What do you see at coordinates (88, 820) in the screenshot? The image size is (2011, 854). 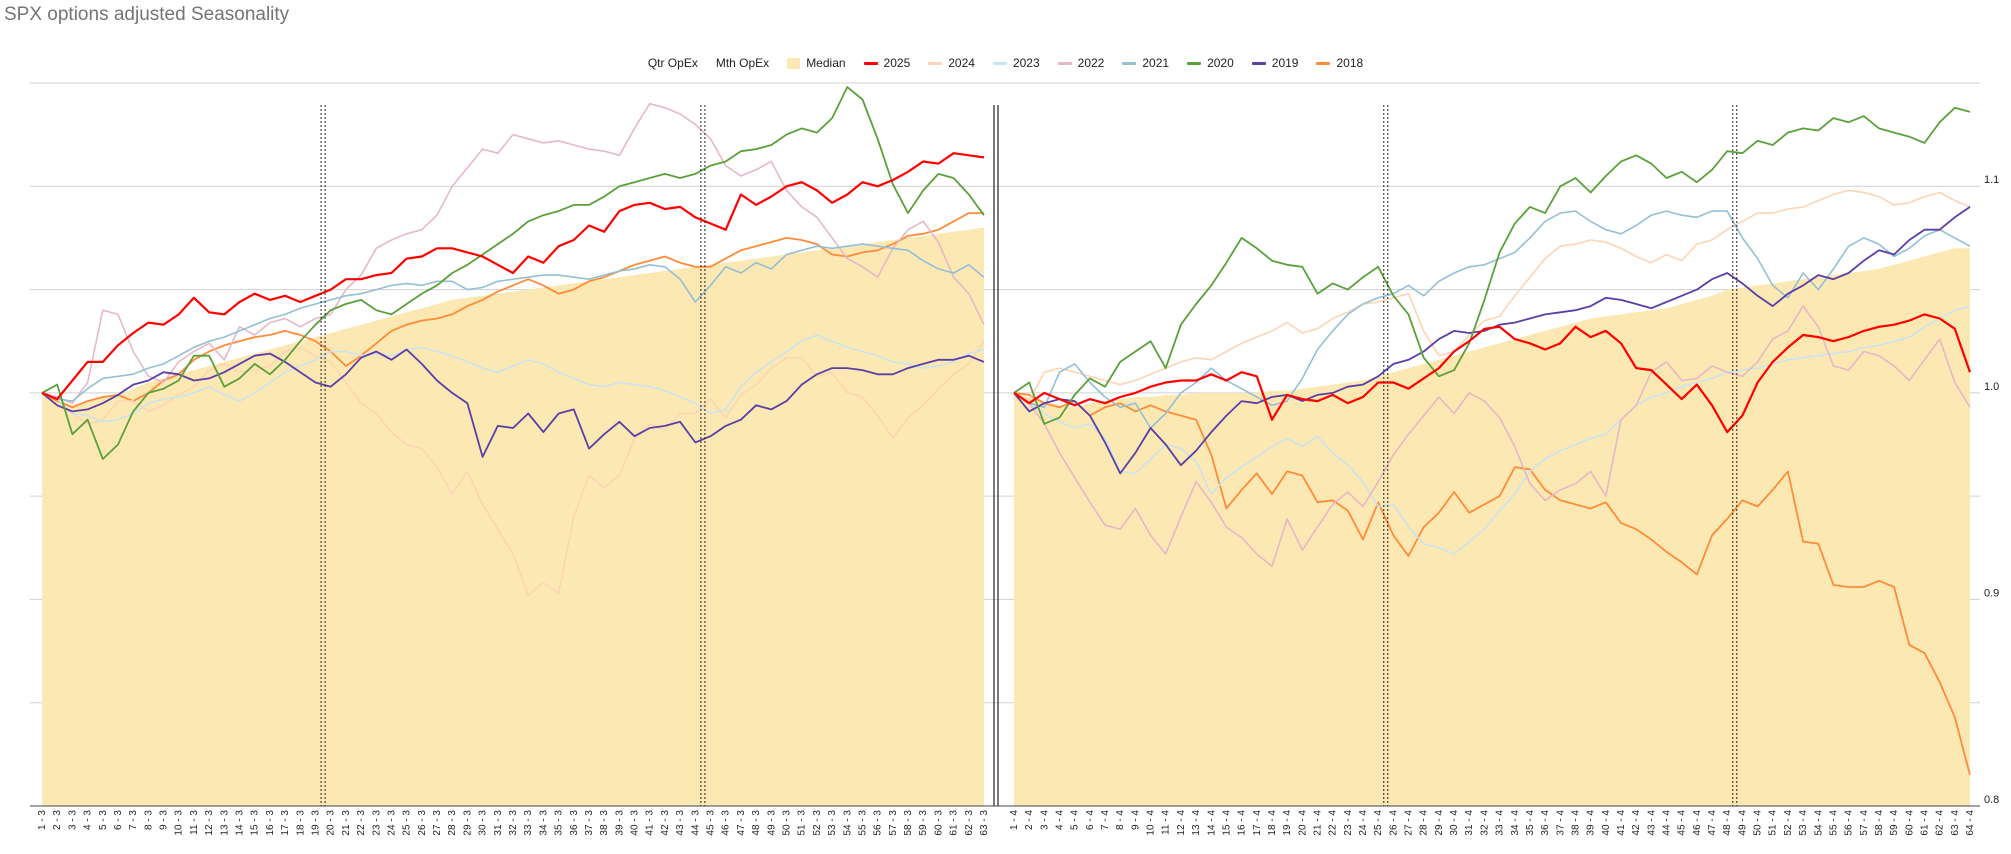 I see `x-tick-label: 4 - 3` at bounding box center [88, 820].